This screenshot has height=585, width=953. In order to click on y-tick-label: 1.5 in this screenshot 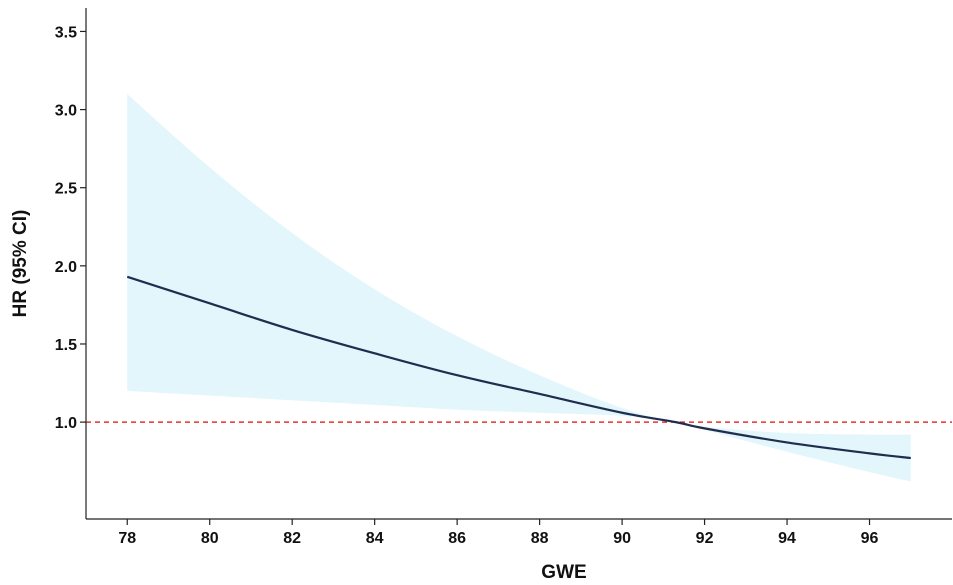, I will do `click(66, 345)`.